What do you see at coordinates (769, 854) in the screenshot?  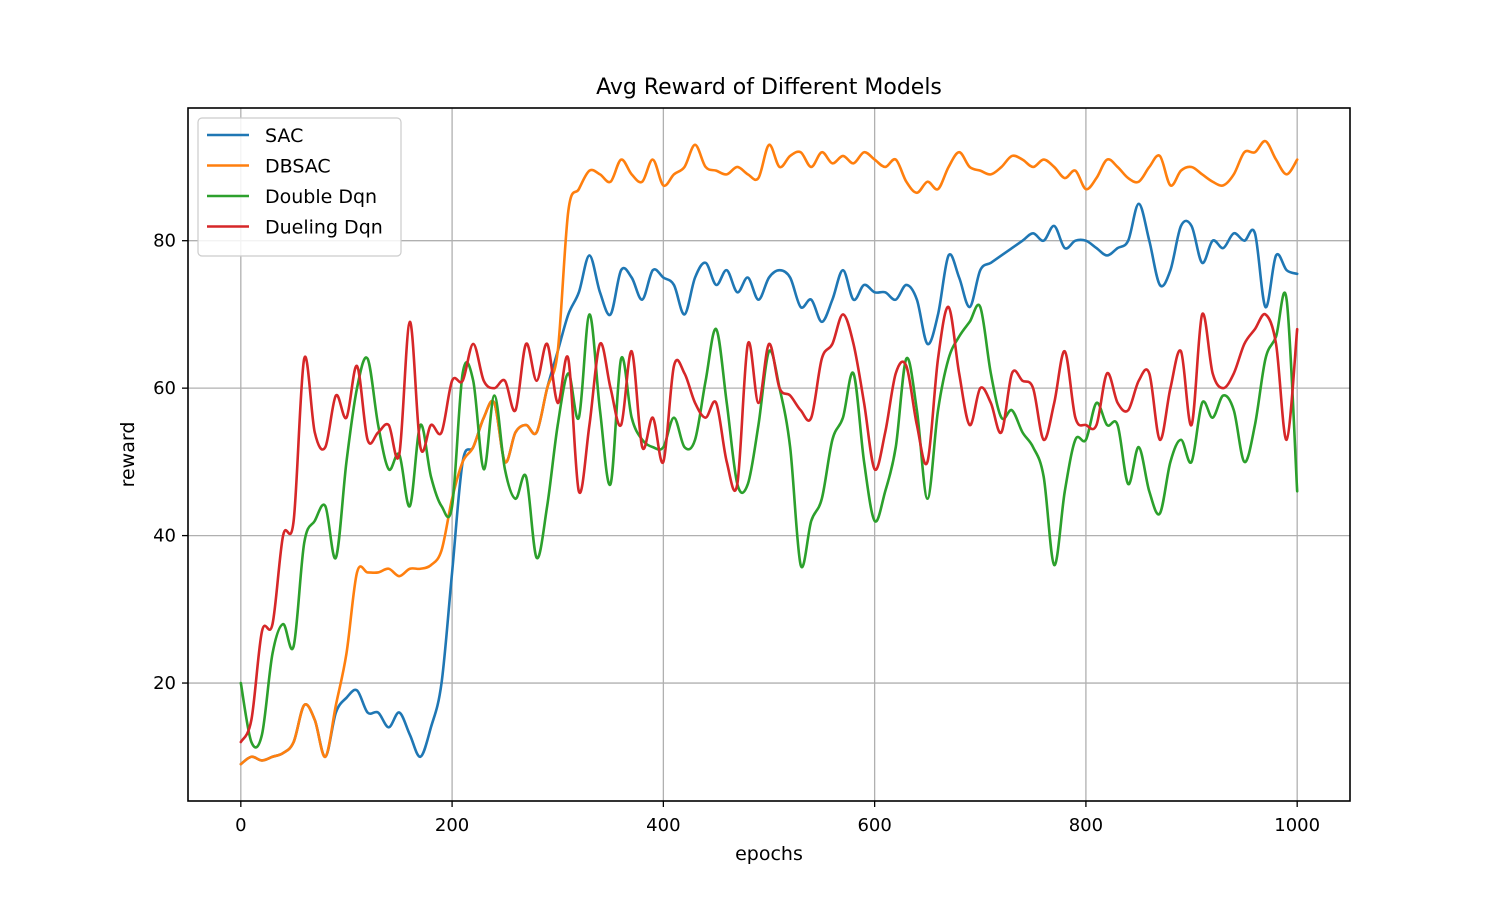 I see `x-axis-label: epochs` at bounding box center [769, 854].